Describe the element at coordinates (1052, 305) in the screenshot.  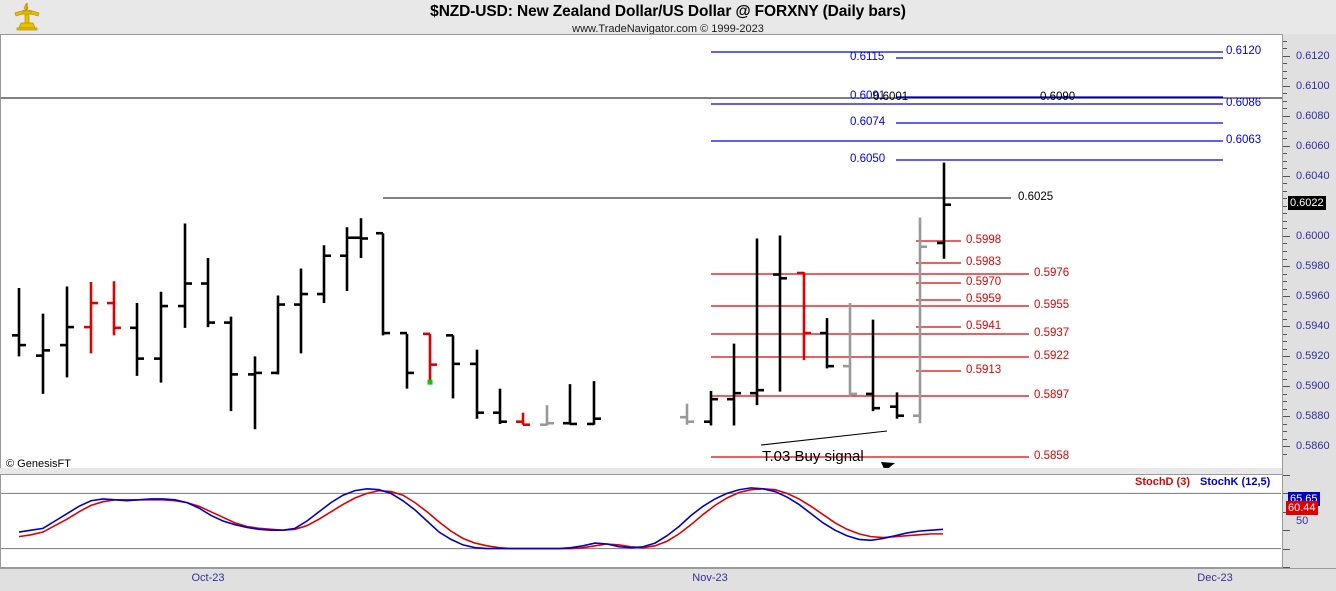
I see `price-level-label: 0.5955` at that location.